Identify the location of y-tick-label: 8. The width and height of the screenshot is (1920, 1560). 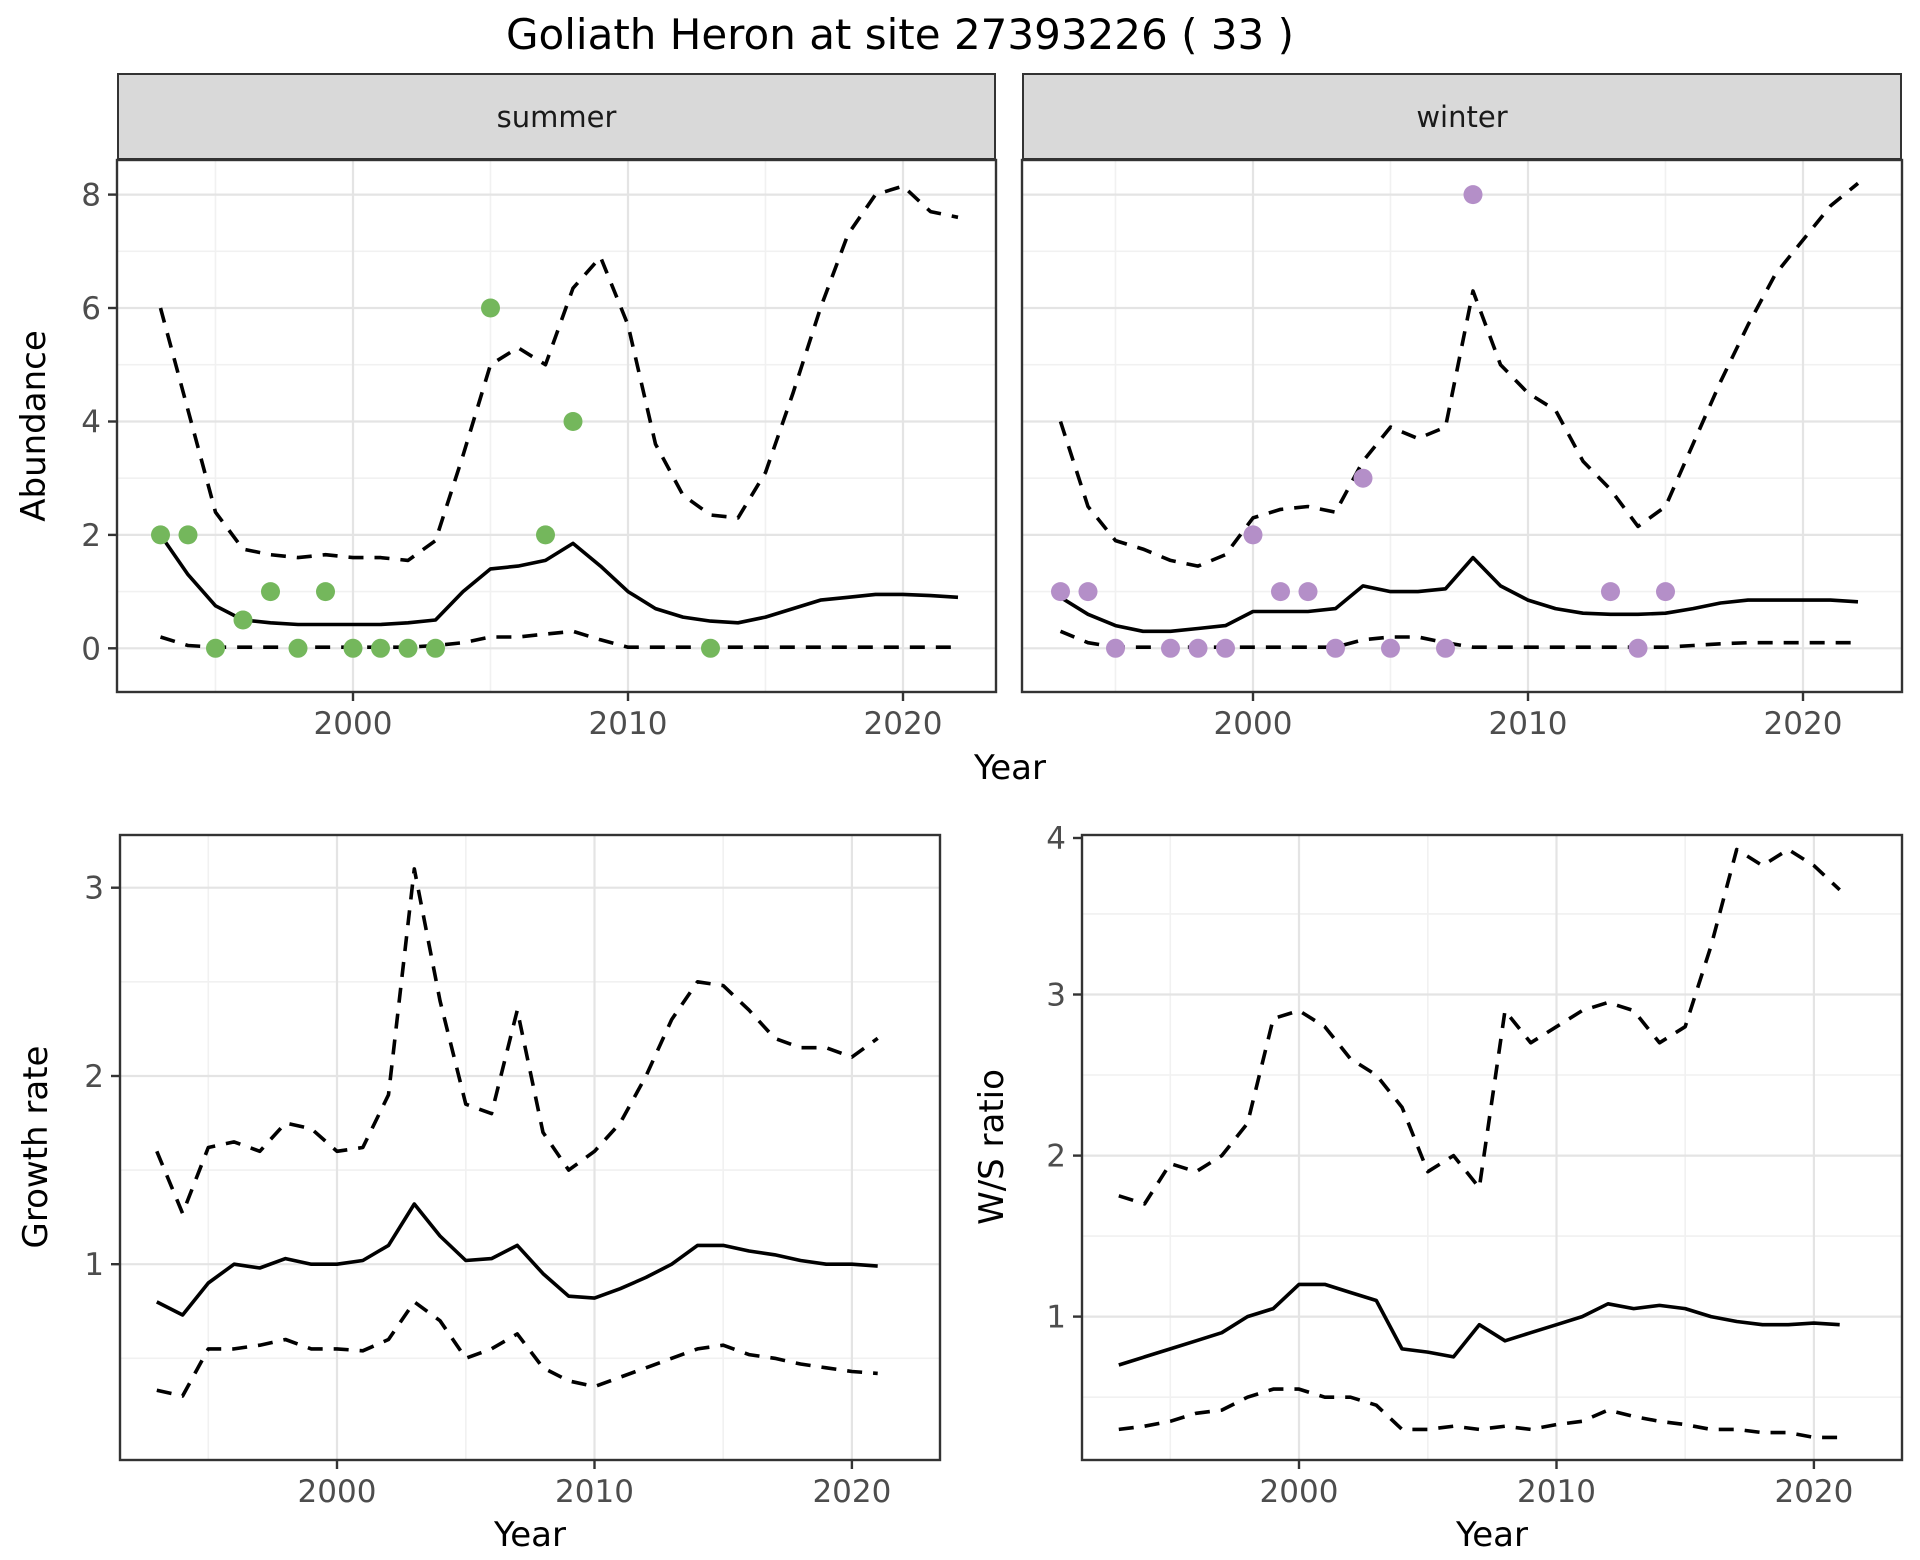
(91, 196).